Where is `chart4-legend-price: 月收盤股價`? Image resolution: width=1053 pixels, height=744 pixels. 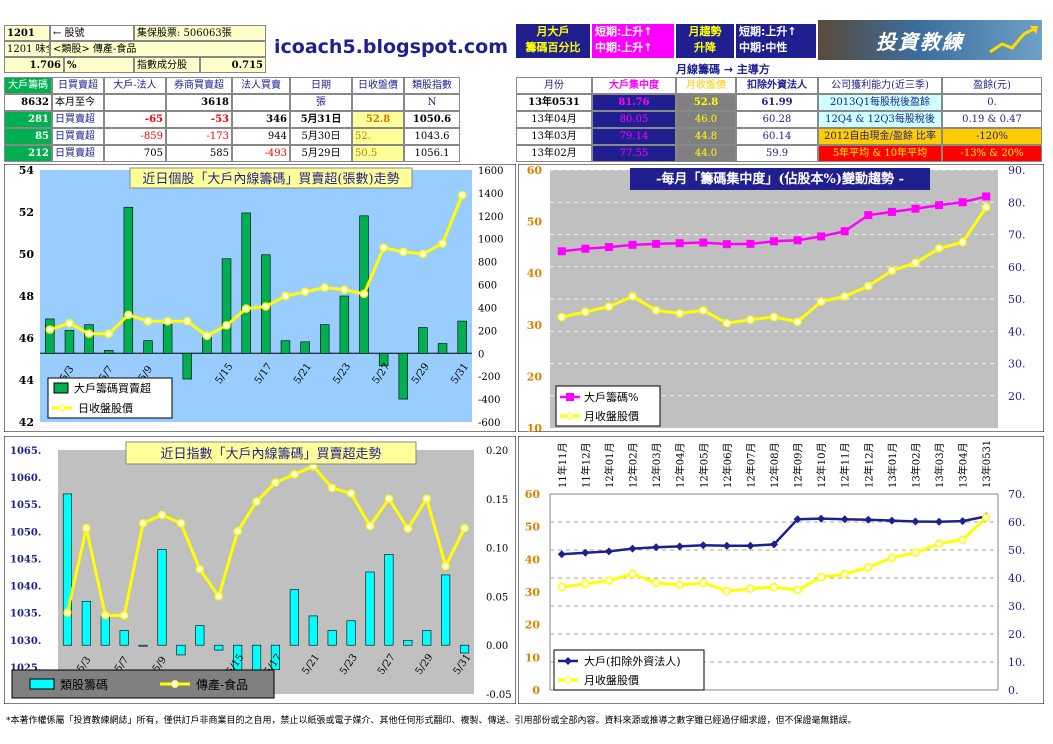
chart4-legend-price: 月收盤股價 is located at coordinates (611, 680).